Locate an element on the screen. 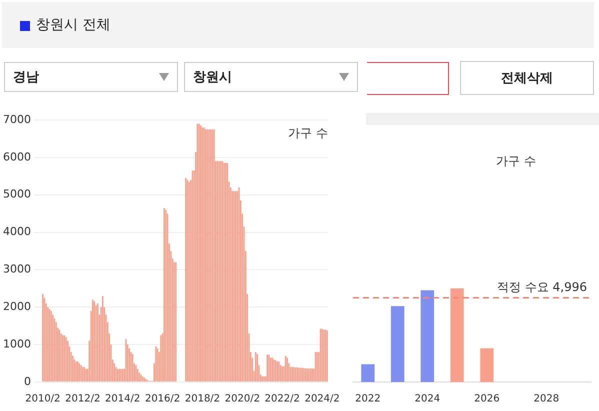 This screenshot has width=599, height=411. x-tick-label: 2026 is located at coordinates (487, 399).